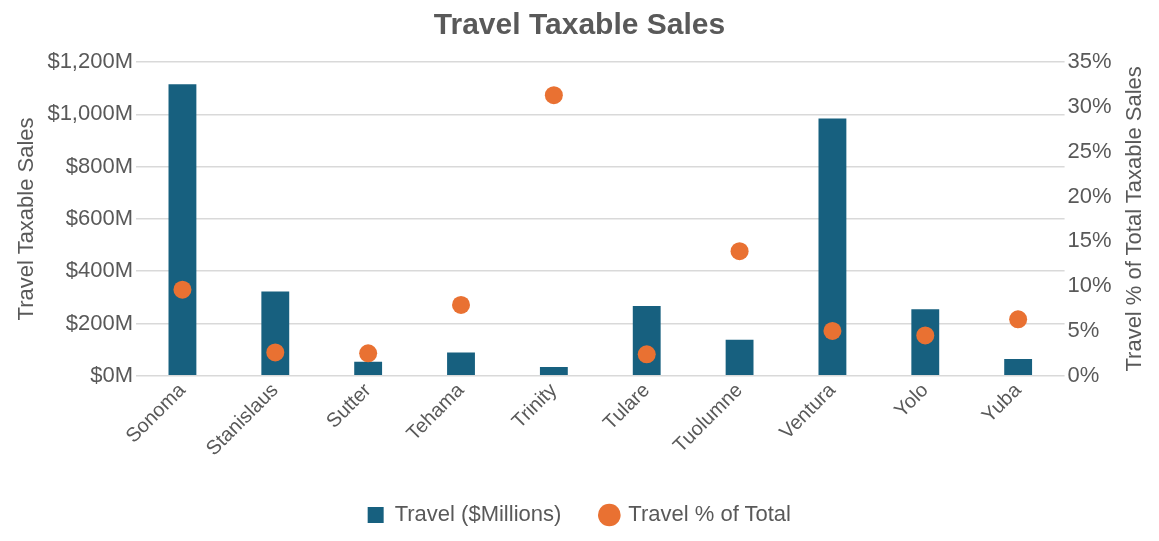 This screenshot has height=541, width=1159. What do you see at coordinates (1083, 330) in the screenshot?
I see `y2-tick-label: 5%` at bounding box center [1083, 330].